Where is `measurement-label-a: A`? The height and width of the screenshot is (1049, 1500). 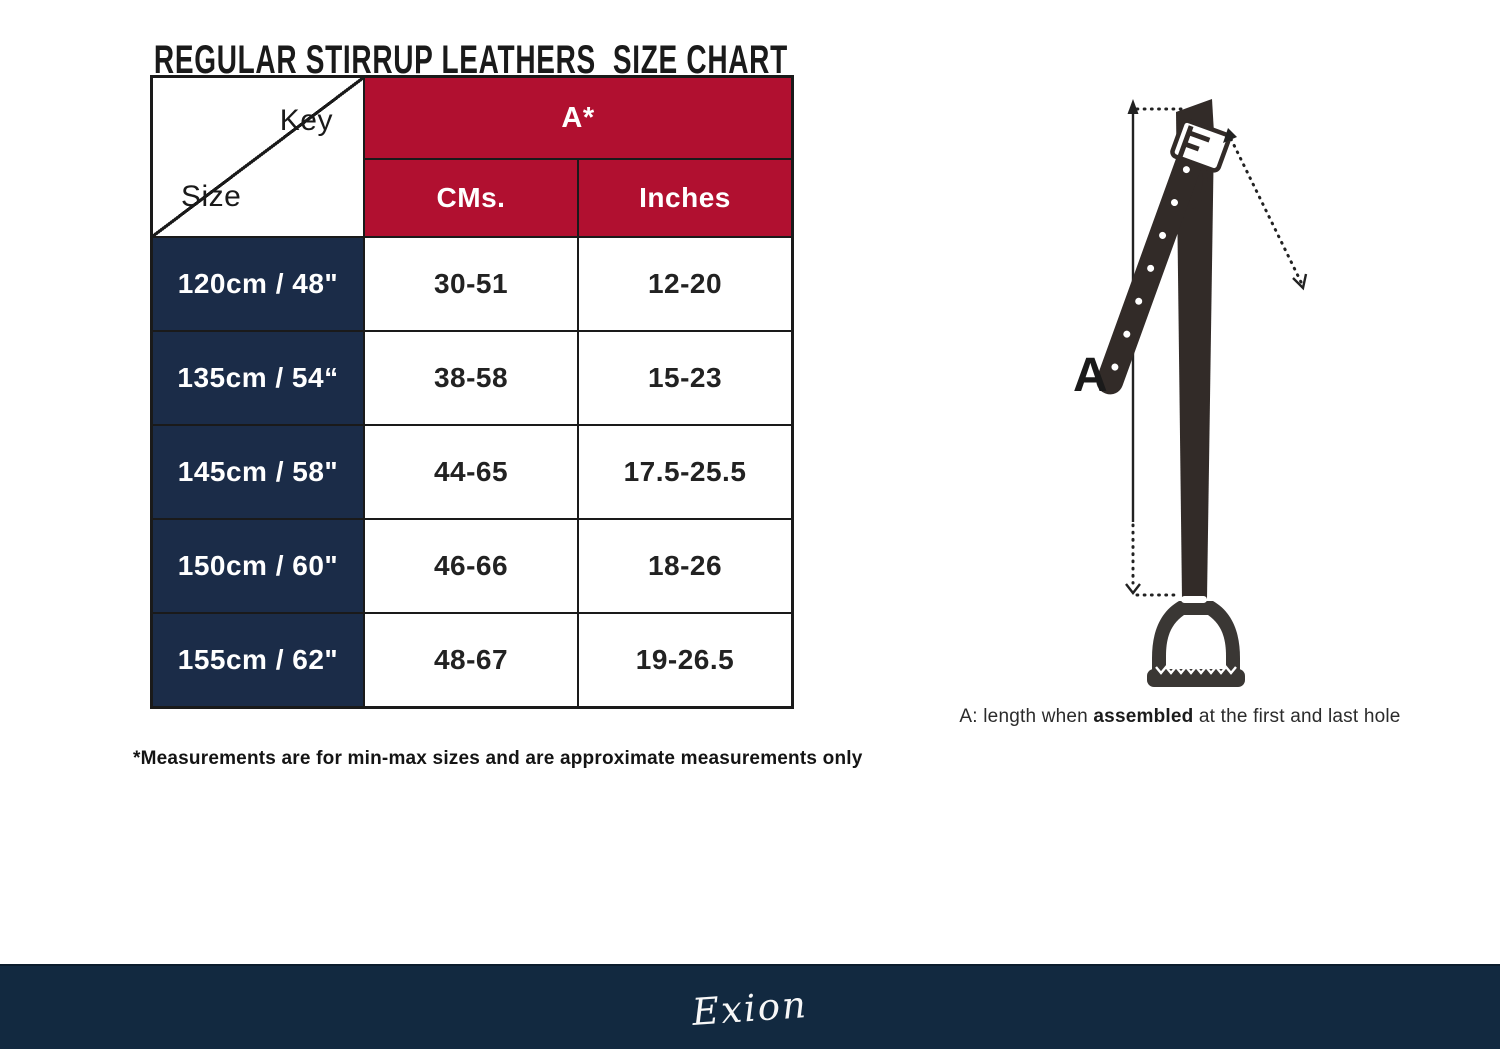 measurement-label-a: A is located at coordinates (1090, 375).